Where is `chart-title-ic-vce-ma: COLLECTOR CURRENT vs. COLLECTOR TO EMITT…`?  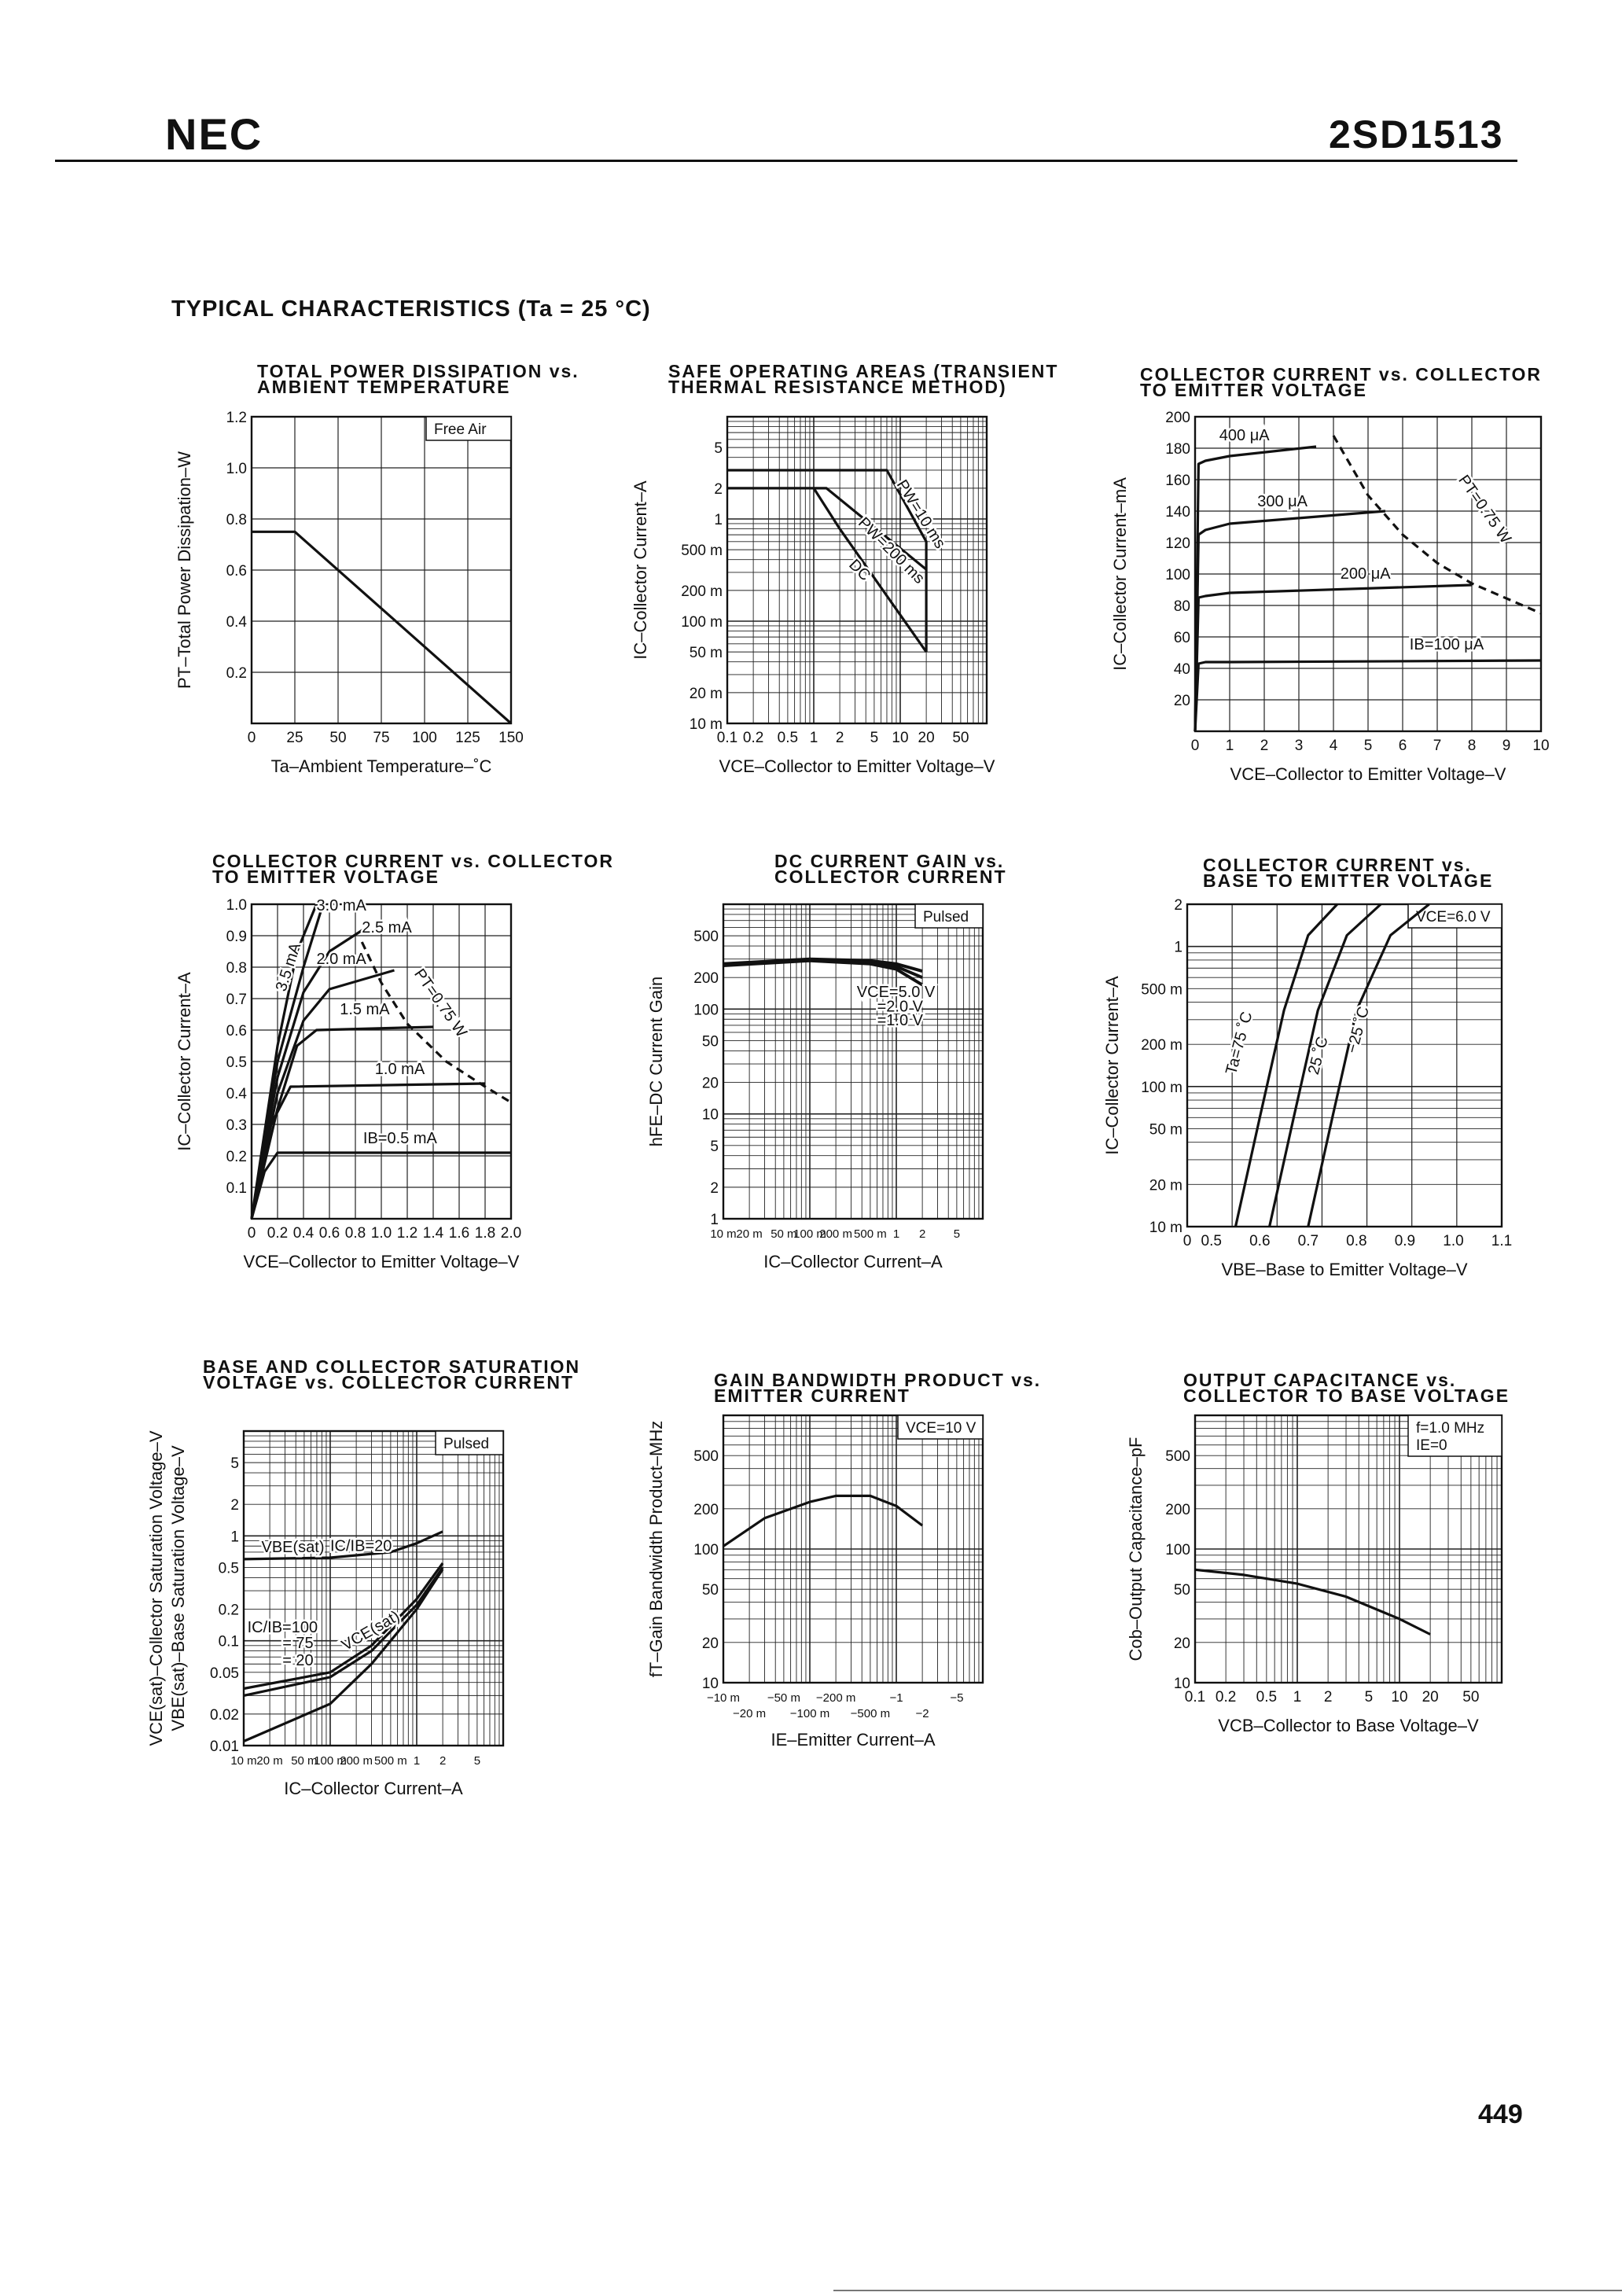
chart-title-ic-vce-ma: COLLECTOR CURRENT vs. COLLECTOR TO EMITT… is located at coordinates (1341, 382).